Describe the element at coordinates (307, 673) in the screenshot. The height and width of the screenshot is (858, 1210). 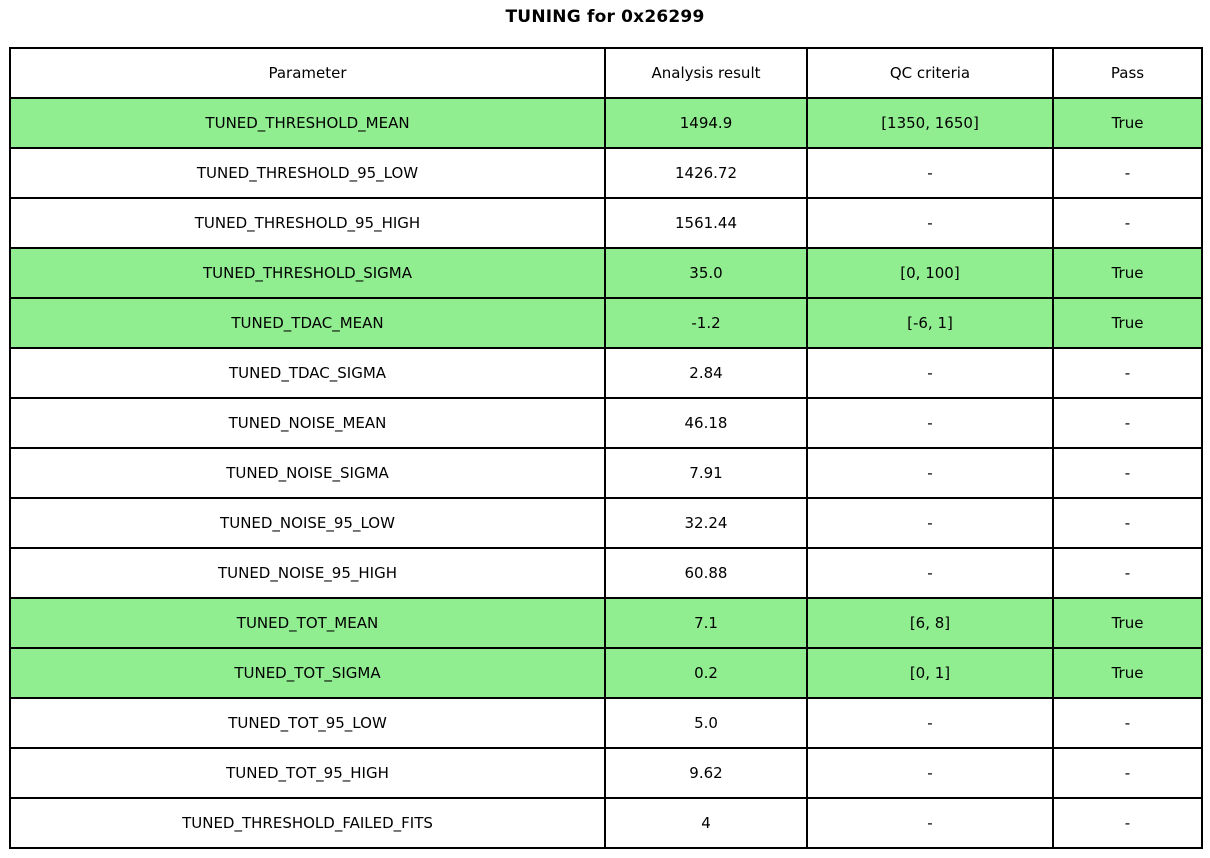
I see `cell-parameter: TUNED_TOT_SIGMA` at that location.